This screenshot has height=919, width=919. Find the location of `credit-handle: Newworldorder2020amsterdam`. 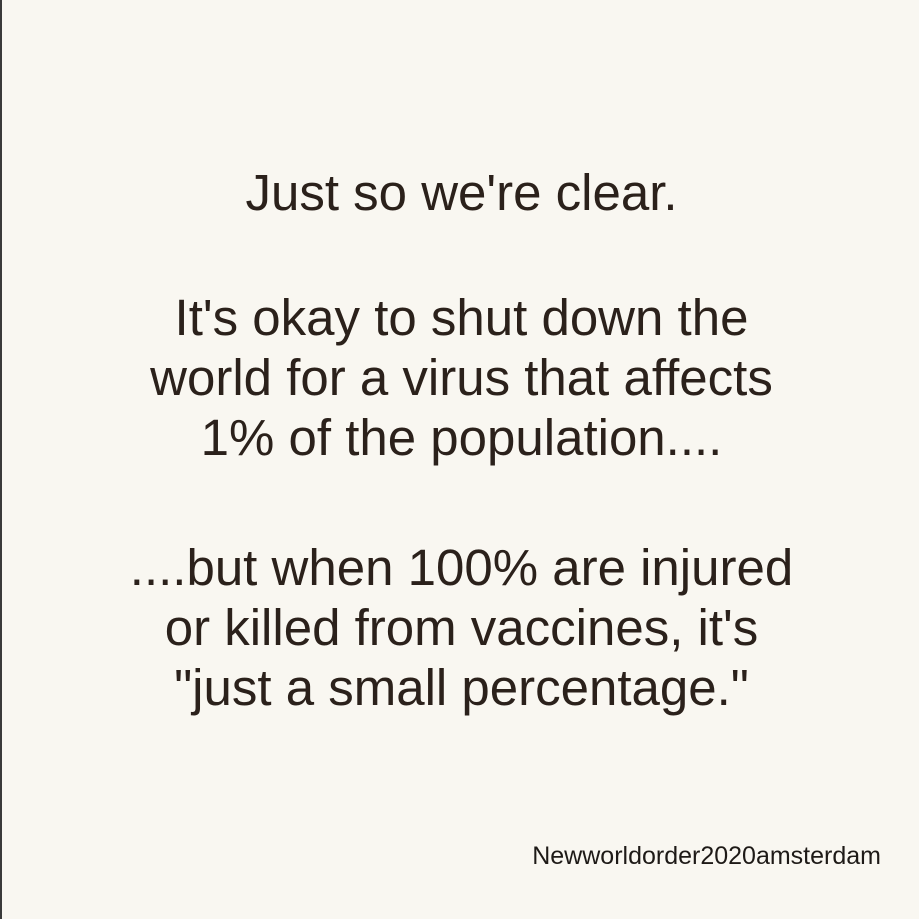

credit-handle: Newworldorder2020amsterdam is located at coordinates (706, 856).